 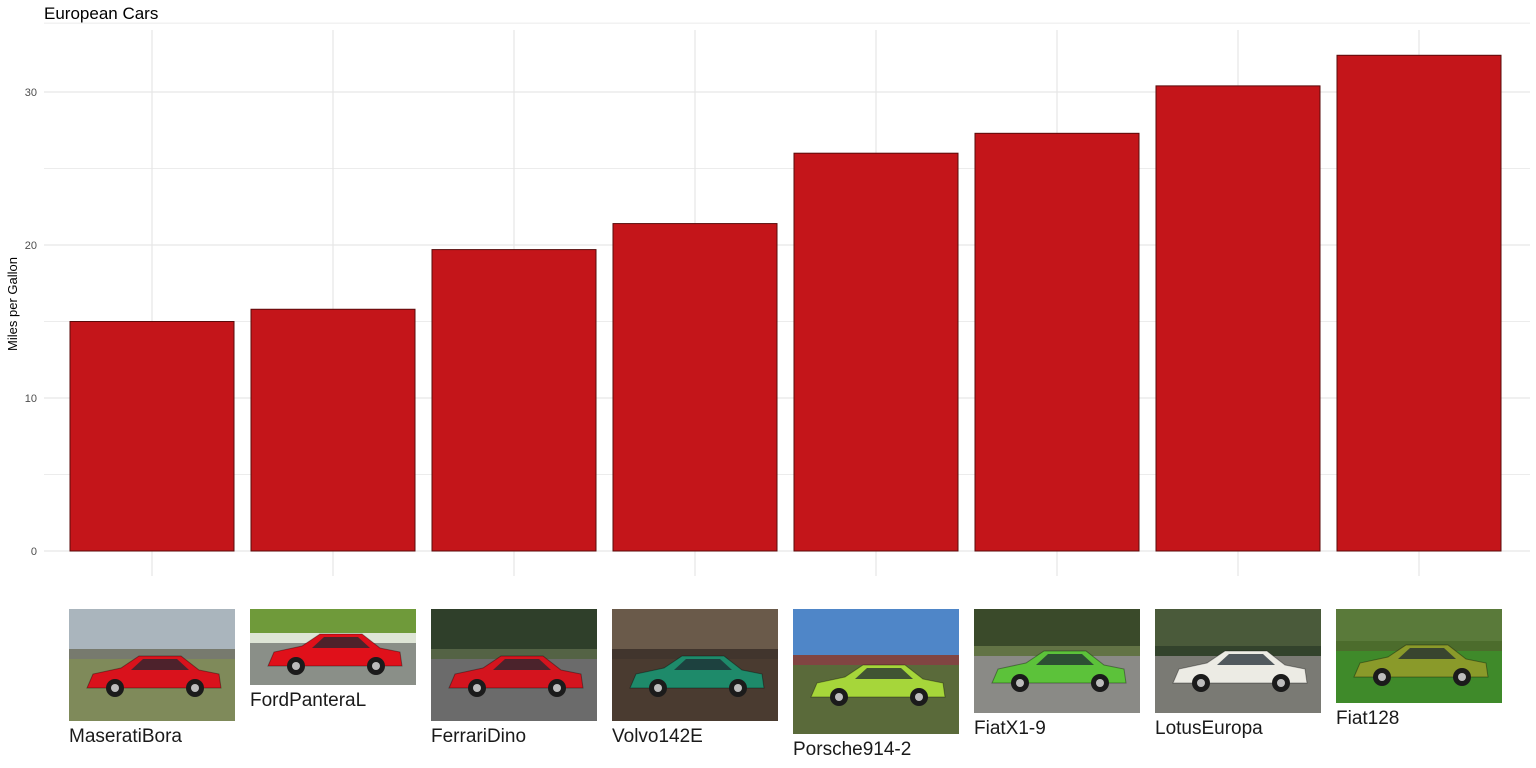 I want to click on bar-FordPanteraL, so click(x=333, y=430).